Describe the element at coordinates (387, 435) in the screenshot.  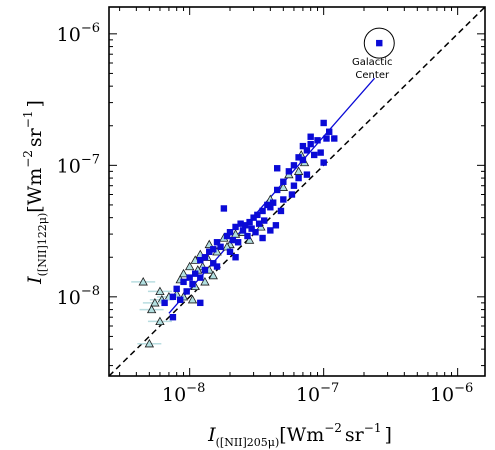
I see `x-axis-unit-c: ]` at that location.